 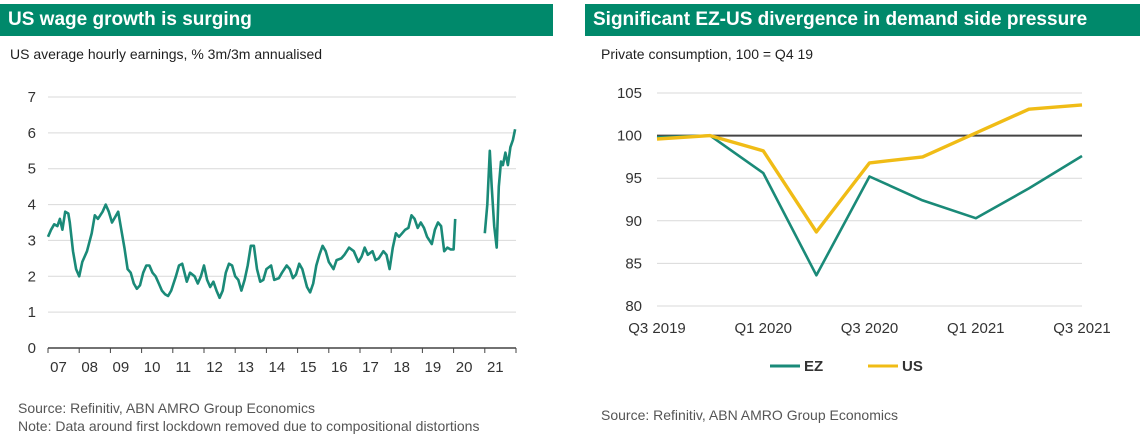 I want to click on y-tick-label: 80, so click(x=633, y=306).